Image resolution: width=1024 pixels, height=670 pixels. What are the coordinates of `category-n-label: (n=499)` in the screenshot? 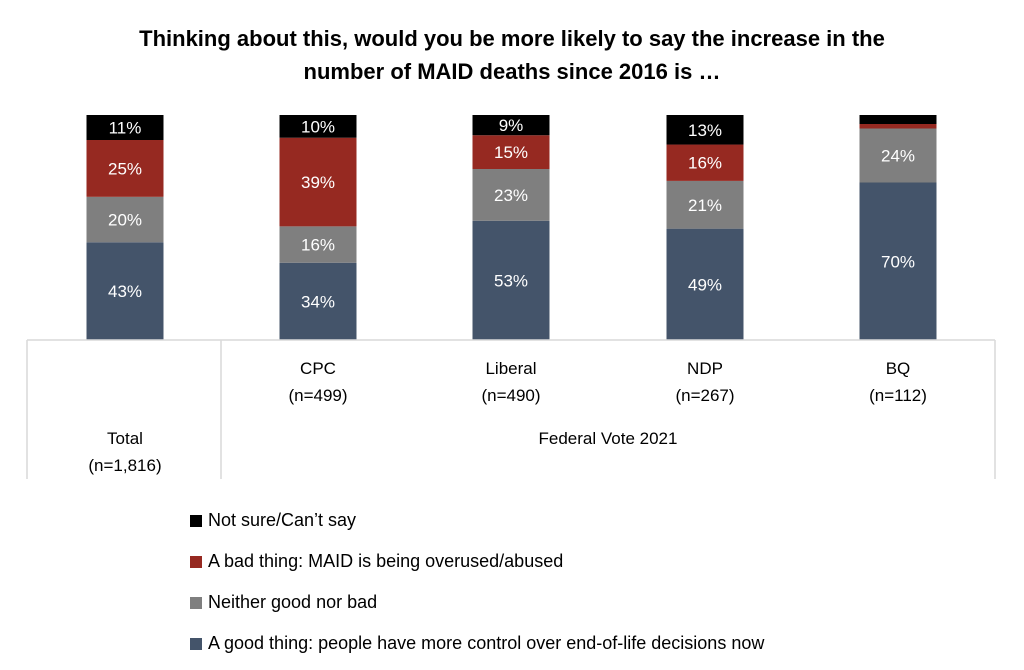 It's located at (317, 395).